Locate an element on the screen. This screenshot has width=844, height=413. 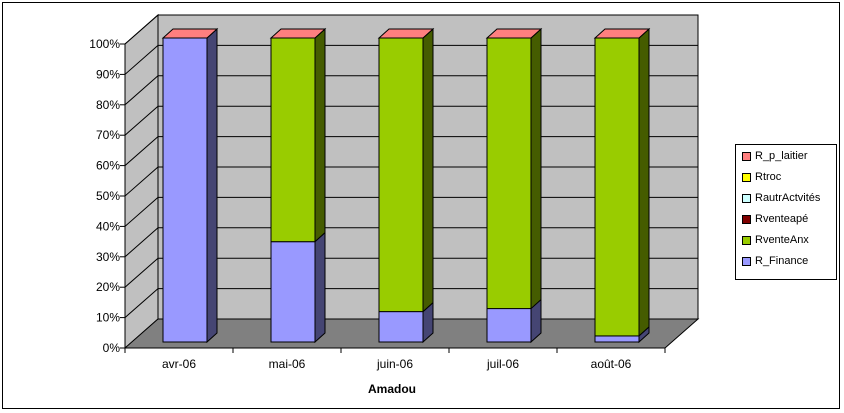
y-tick-label: 80% is located at coordinates (108, 105).